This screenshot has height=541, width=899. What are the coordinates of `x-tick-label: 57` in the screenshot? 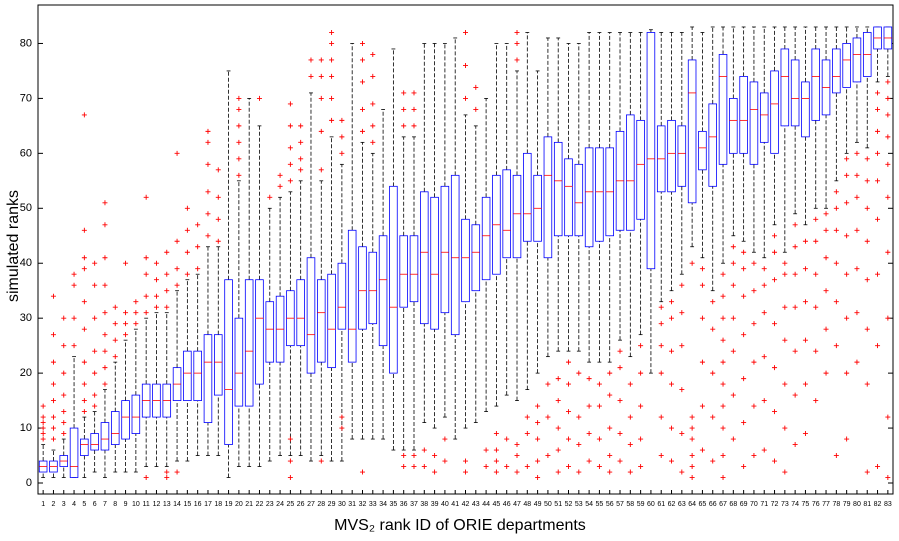 It's located at (620, 504).